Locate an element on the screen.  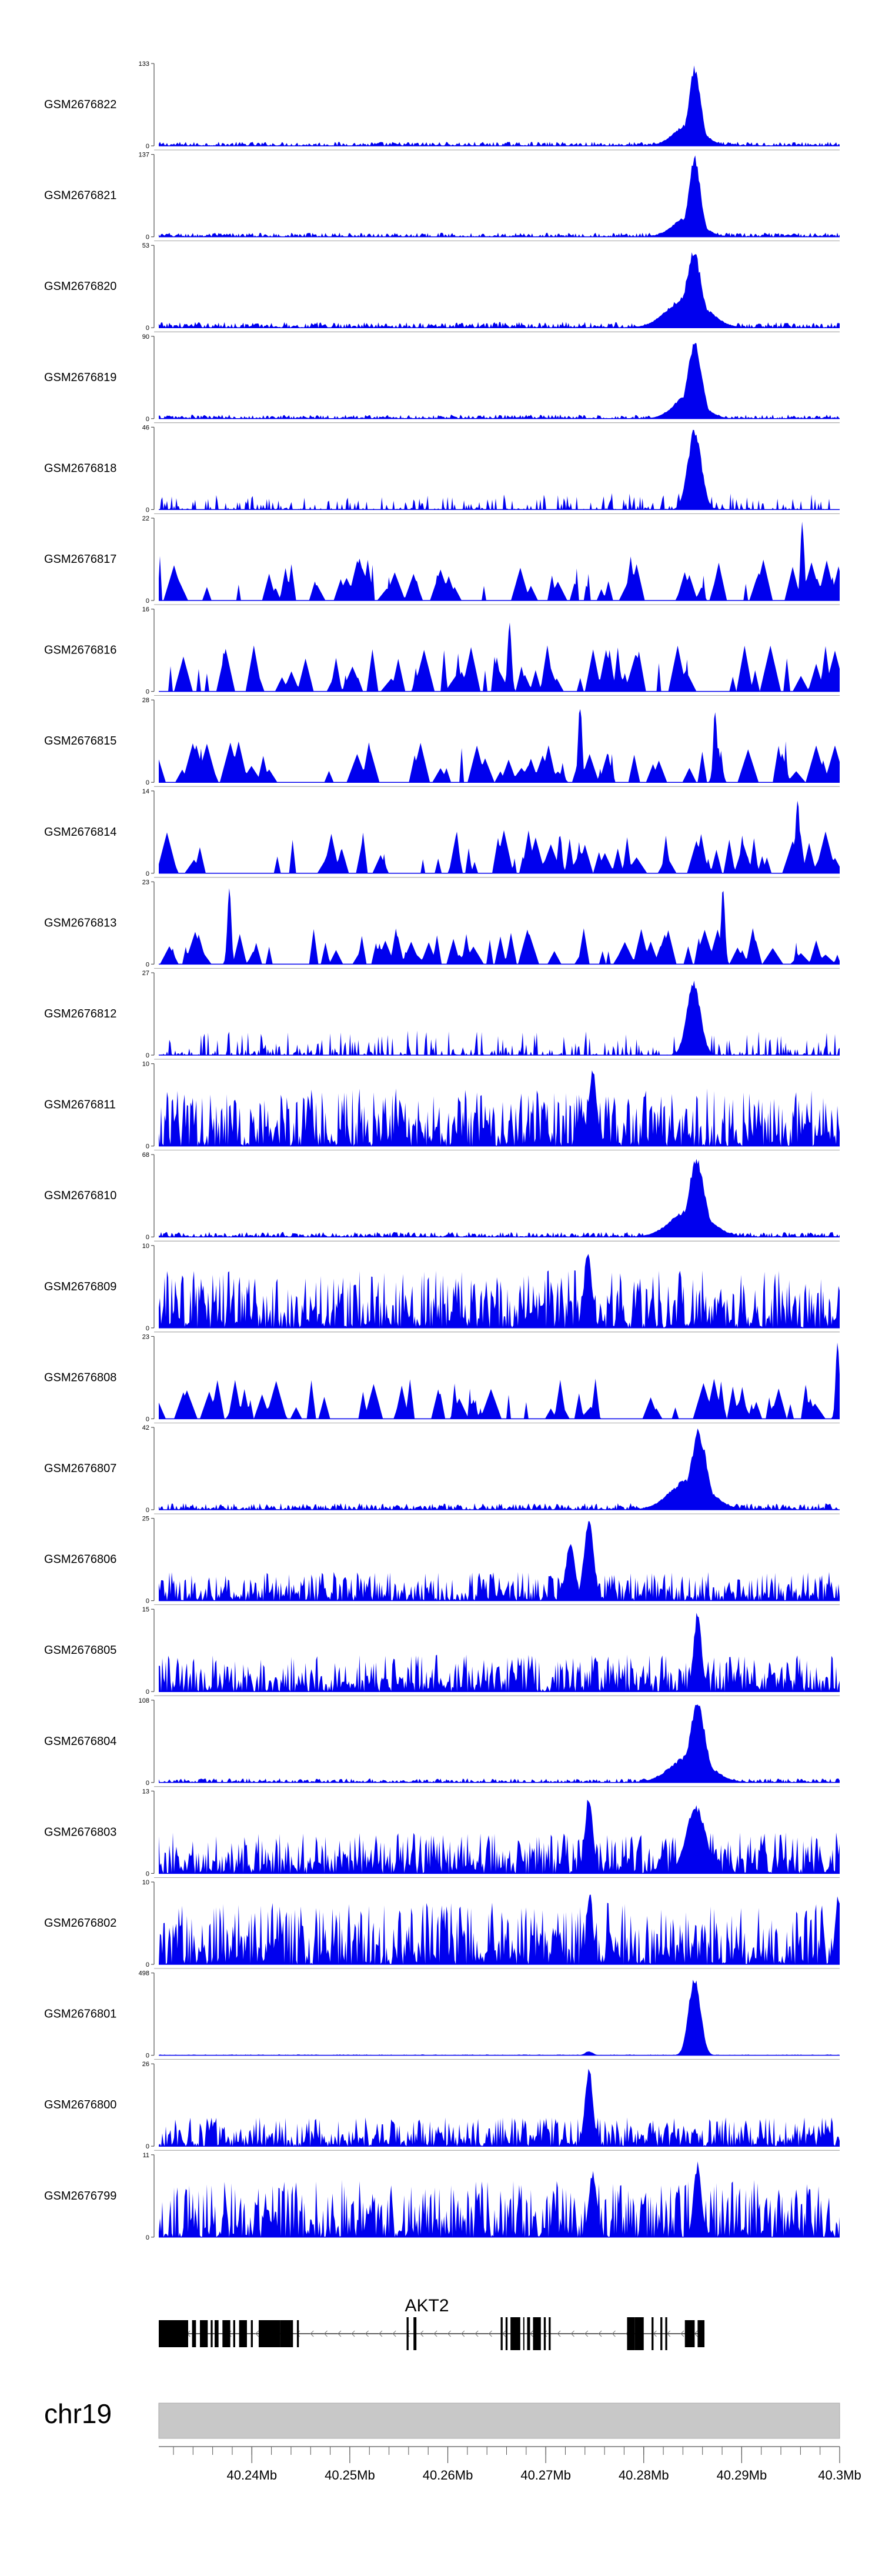
y-axis-max-label: 498 is located at coordinates (144, 1973).